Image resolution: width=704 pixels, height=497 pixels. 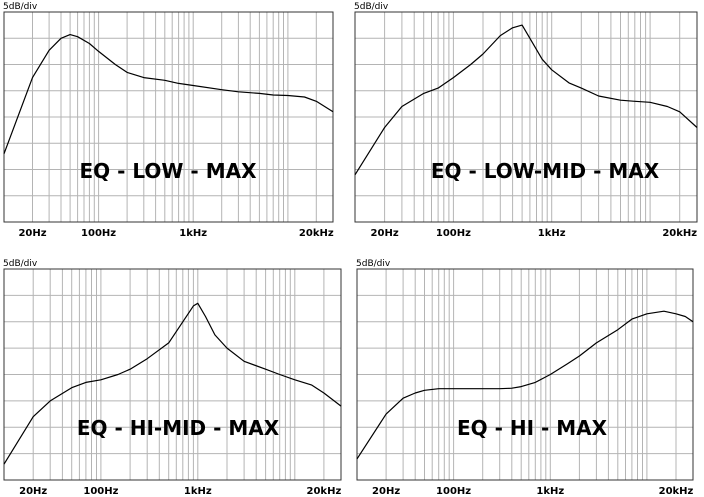 What do you see at coordinates (168, 171) in the screenshot?
I see `chart-title: EQ - LOW - MAX` at bounding box center [168, 171].